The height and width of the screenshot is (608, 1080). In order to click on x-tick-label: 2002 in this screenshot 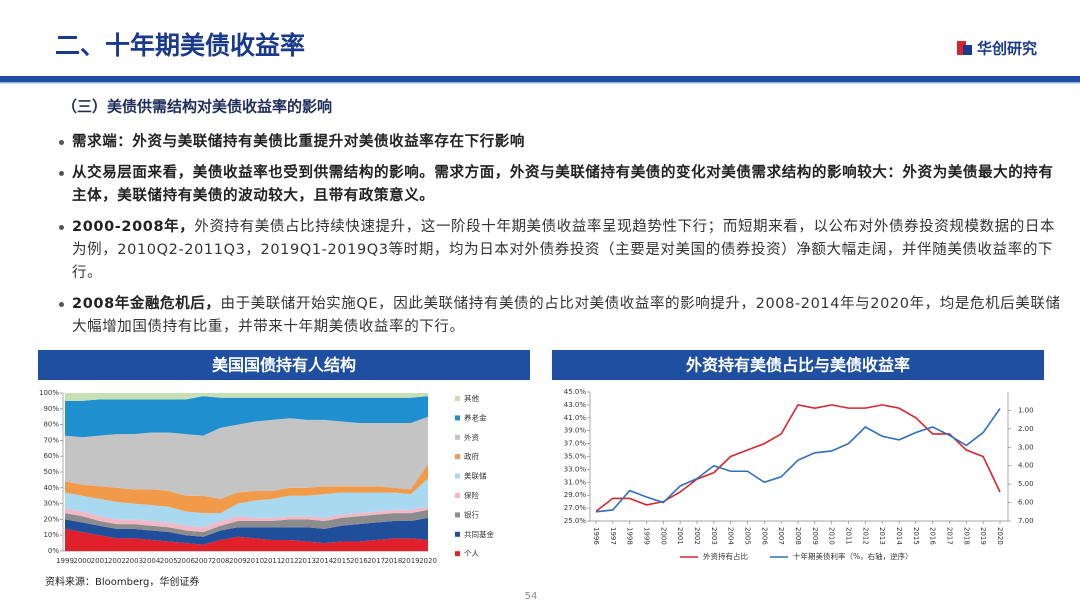, I will do `click(697, 536)`.